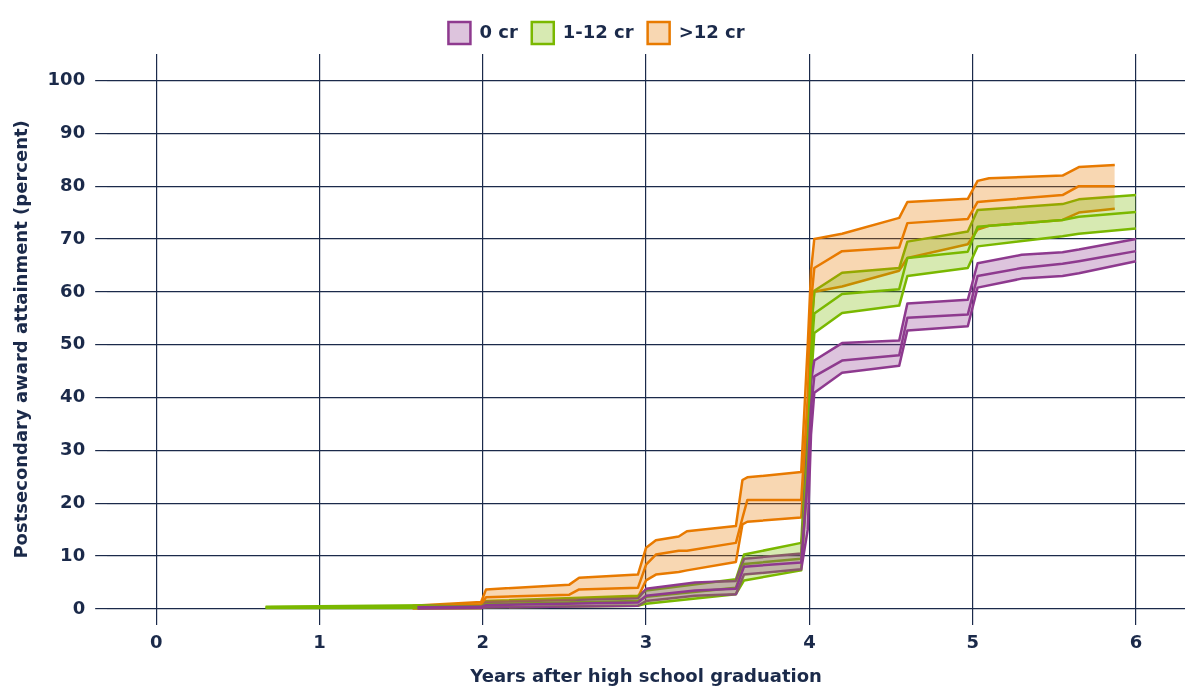  Describe the element at coordinates (483, 642) in the screenshot. I see `x-tick-label: 2` at that location.